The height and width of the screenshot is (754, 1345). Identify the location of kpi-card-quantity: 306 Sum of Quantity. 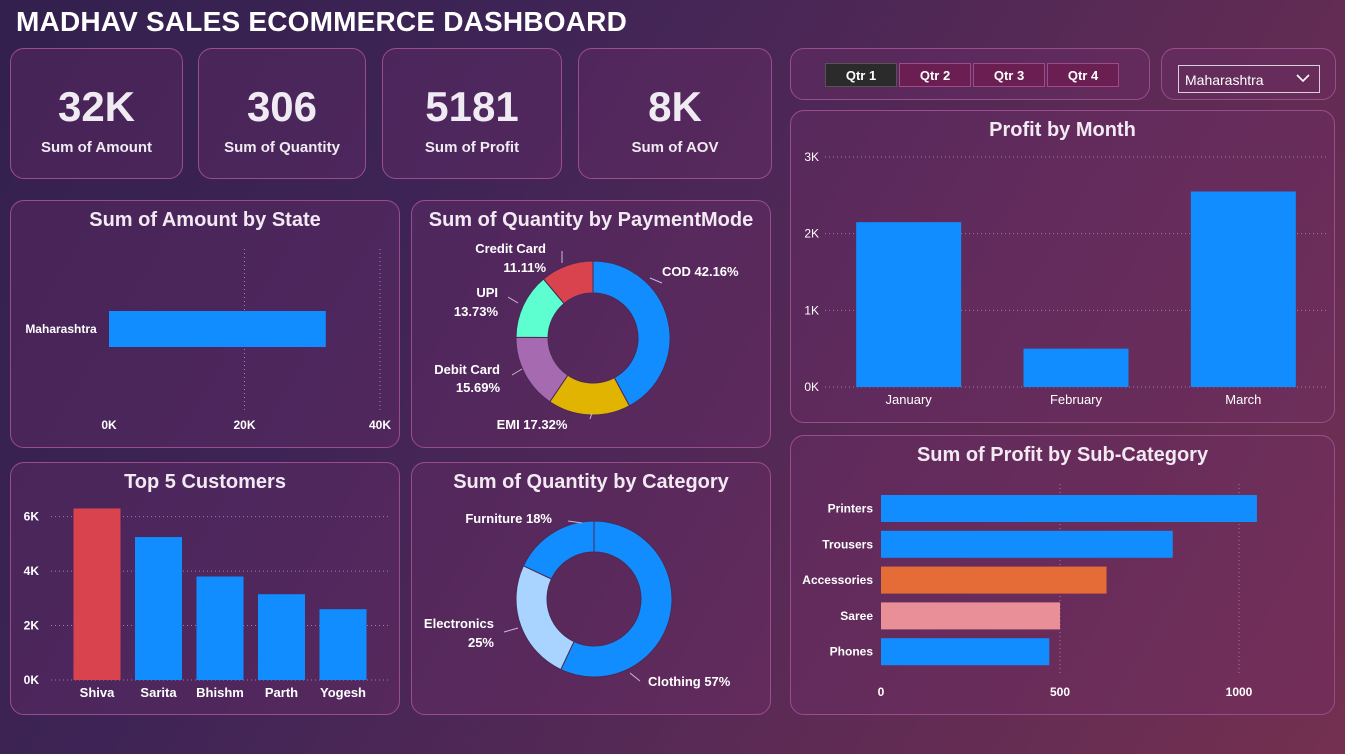
(282, 113).